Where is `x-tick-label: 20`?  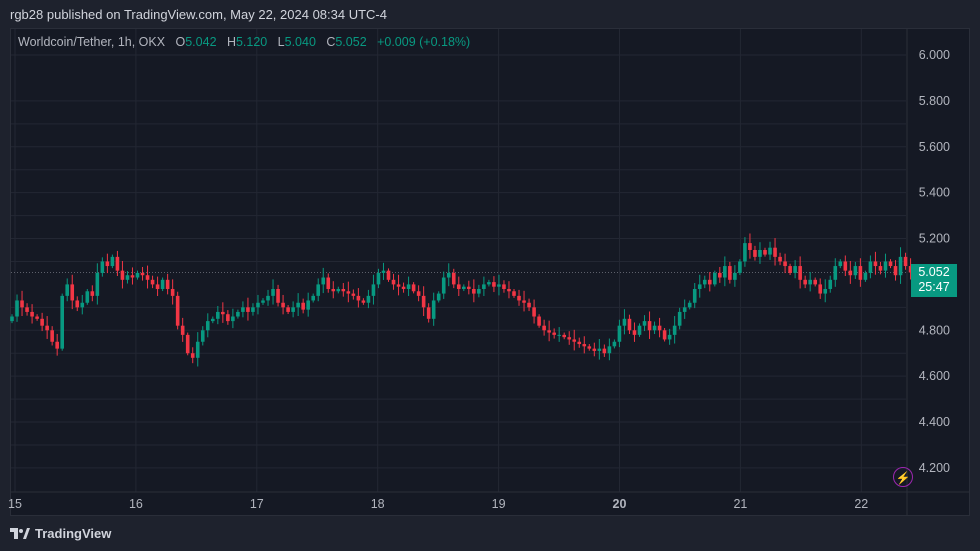 x-tick-label: 20 is located at coordinates (620, 504).